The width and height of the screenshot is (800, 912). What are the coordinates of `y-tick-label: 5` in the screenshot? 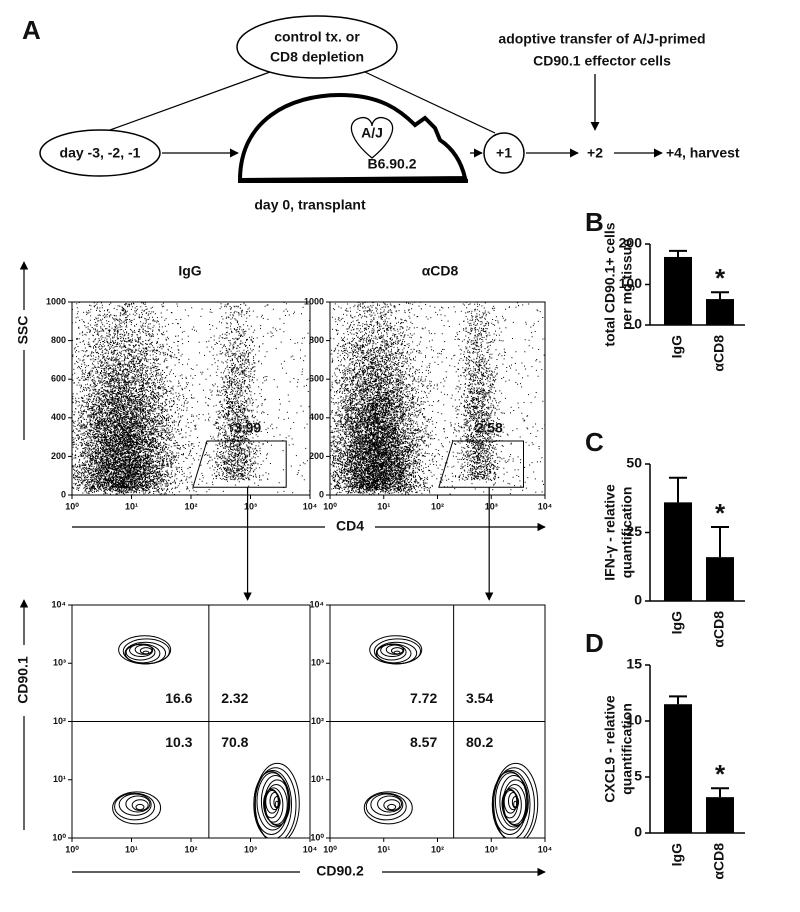 It's located at (638, 776).